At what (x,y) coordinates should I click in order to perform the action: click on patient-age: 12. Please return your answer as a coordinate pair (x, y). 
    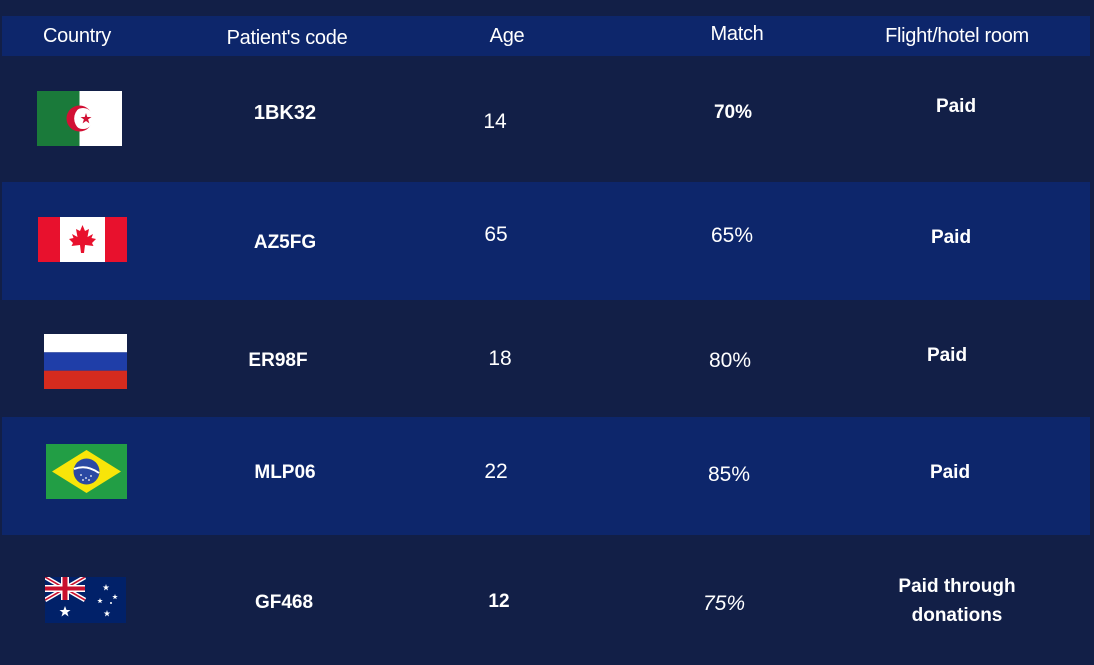
    Looking at the image, I should click on (499, 601).